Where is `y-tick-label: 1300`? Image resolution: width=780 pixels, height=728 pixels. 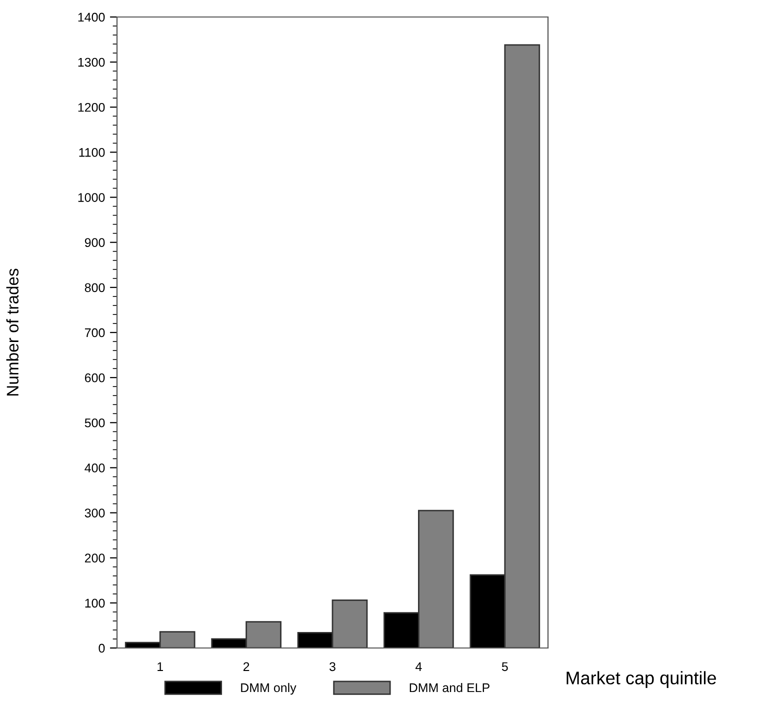
y-tick-label: 1300 is located at coordinates (91, 62).